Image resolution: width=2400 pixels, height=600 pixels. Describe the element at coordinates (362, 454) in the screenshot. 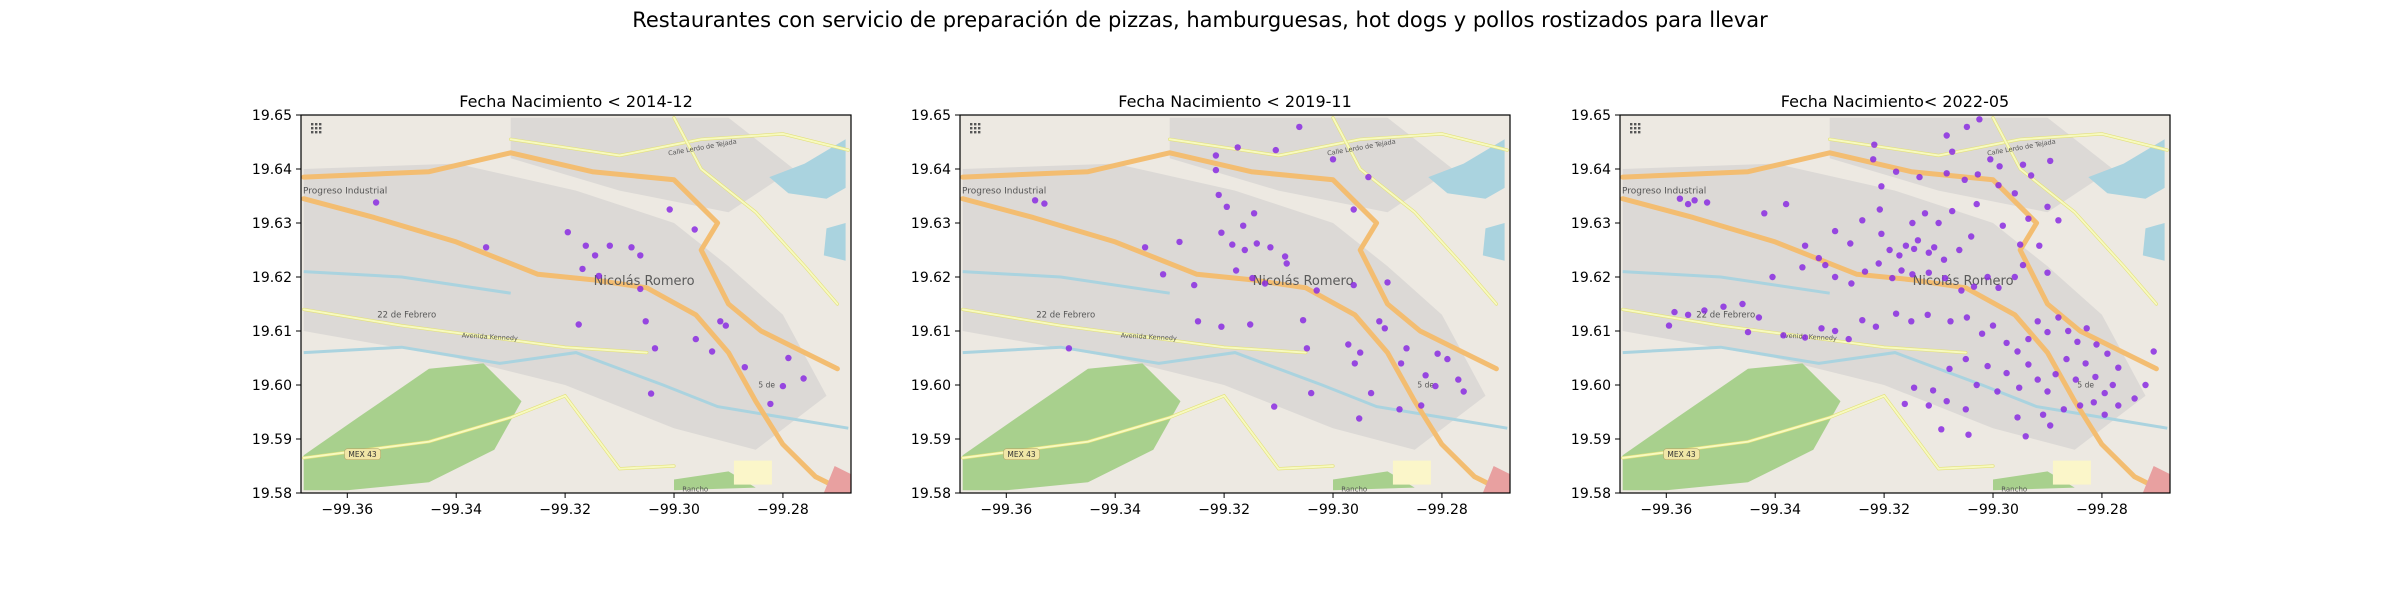

I see `highway-shield-box` at that location.